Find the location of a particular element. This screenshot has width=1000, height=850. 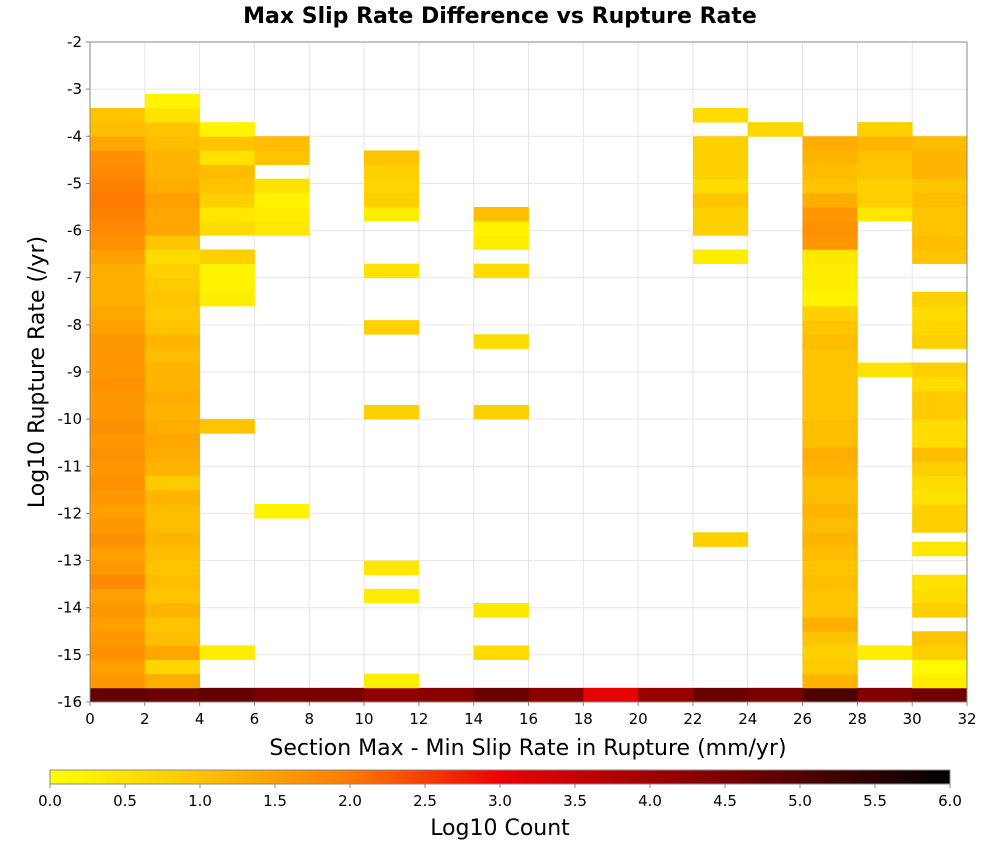

y-tick-label: -9 is located at coordinates (74, 372).